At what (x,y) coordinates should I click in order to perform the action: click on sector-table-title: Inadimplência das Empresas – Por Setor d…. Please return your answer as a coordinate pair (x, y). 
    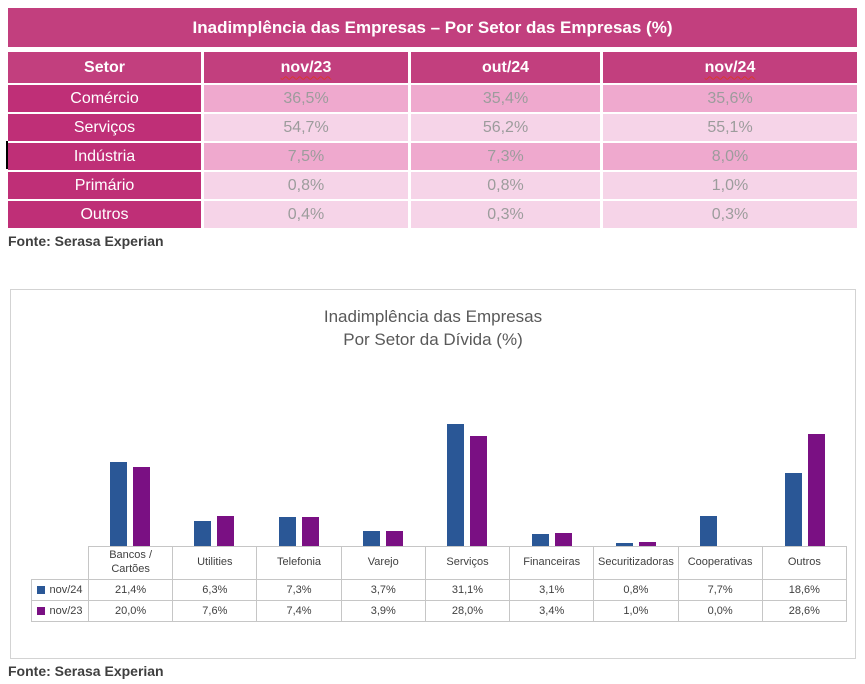
    Looking at the image, I should click on (432, 27).